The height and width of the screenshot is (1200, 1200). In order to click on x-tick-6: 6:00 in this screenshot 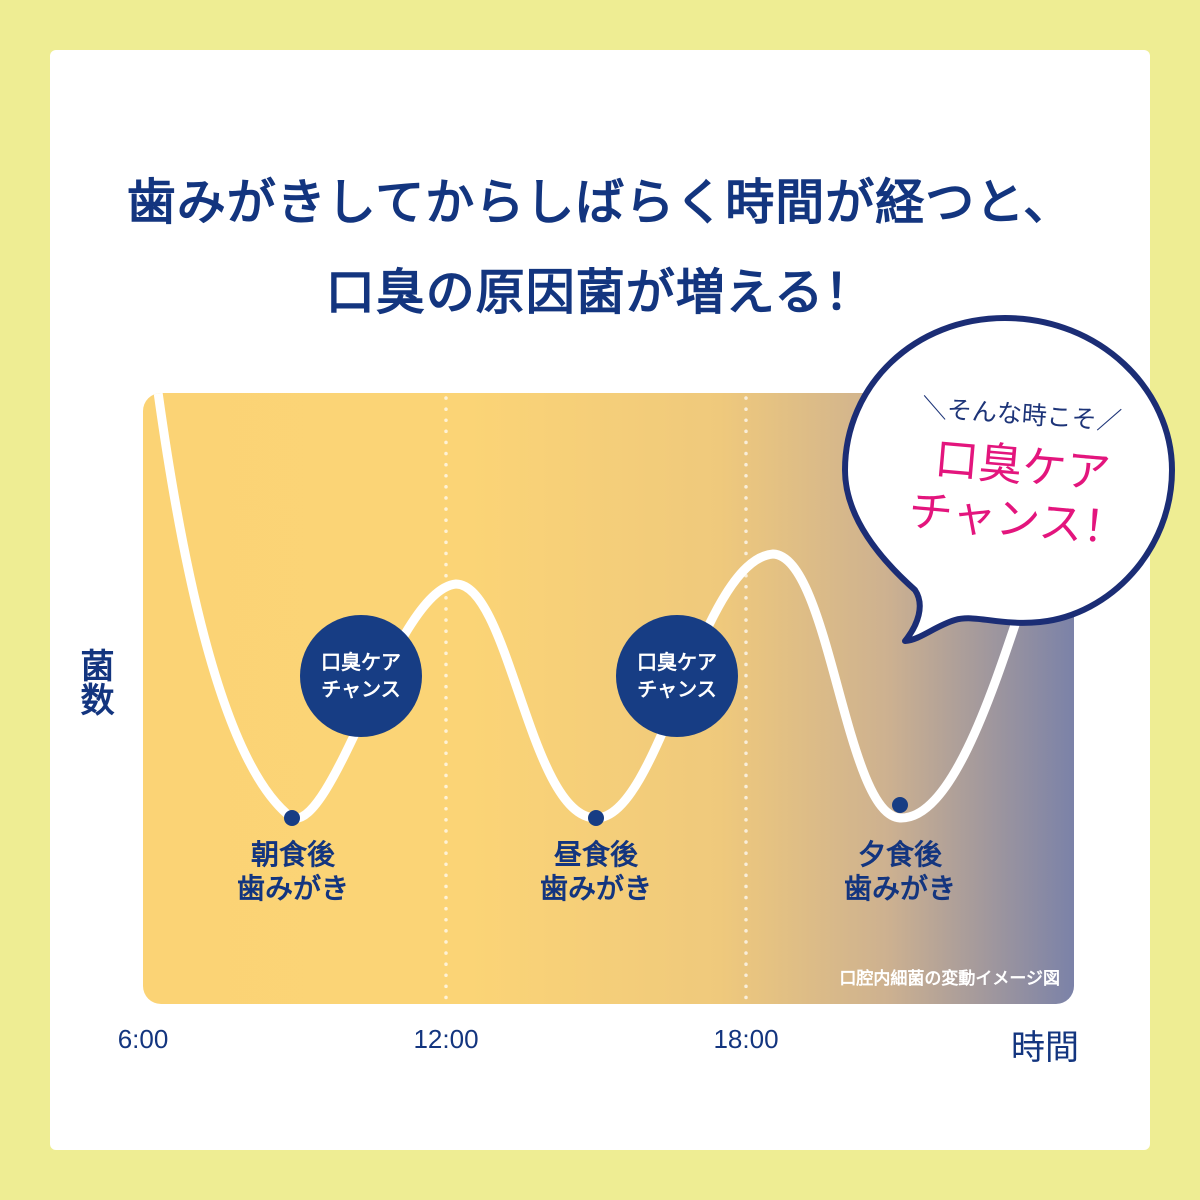, I will do `click(143, 1039)`.